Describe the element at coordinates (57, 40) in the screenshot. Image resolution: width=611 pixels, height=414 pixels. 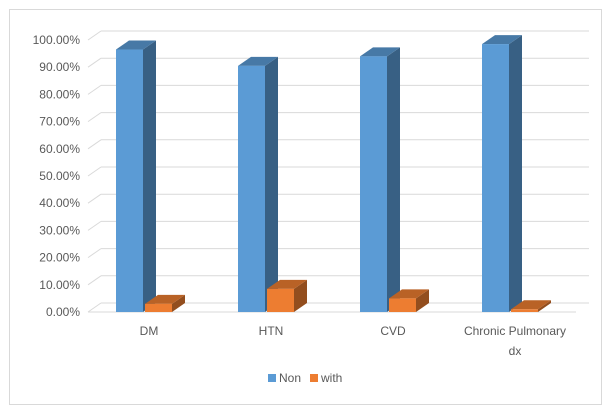
I see `y-tick-label: 100.00%` at that location.